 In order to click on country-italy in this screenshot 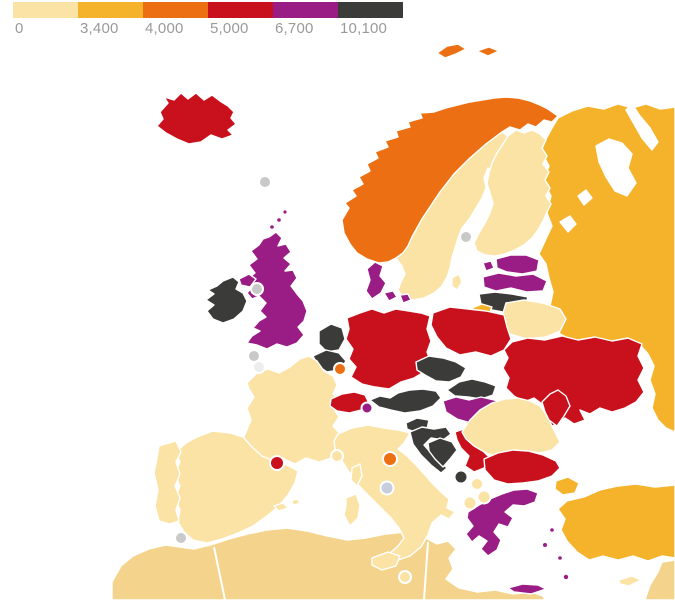, I will do `click(394, 492)`.